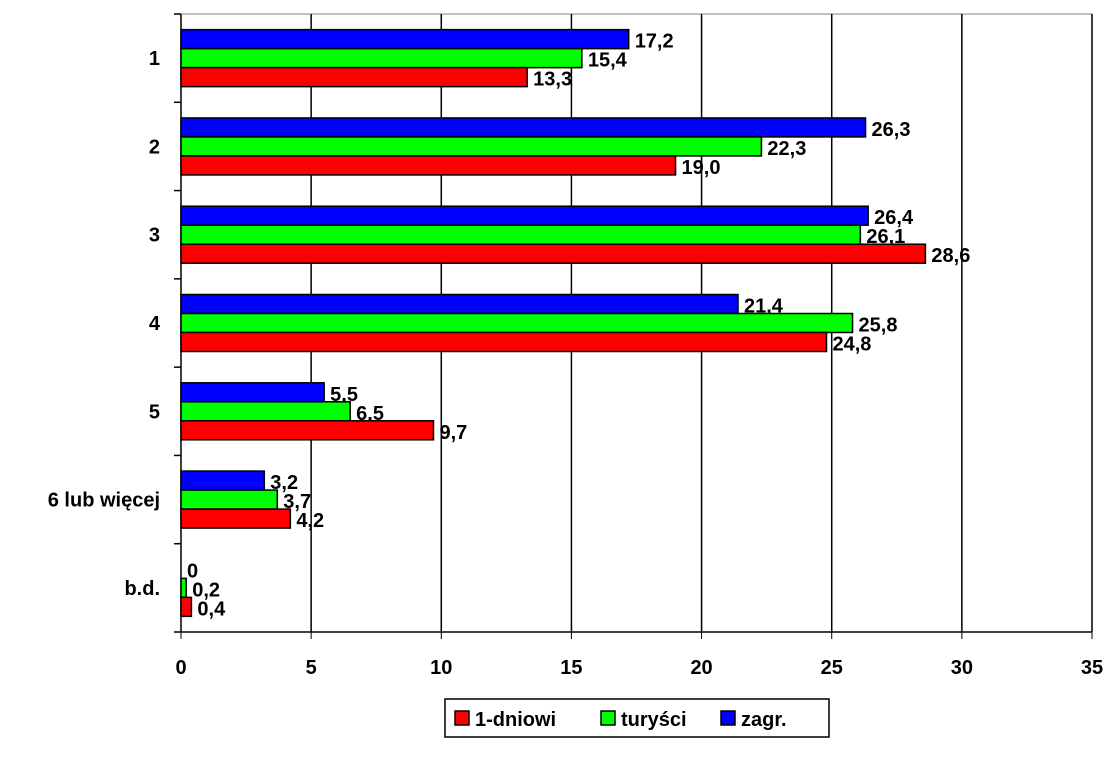  I want to click on data-label: 0, so click(192, 571).